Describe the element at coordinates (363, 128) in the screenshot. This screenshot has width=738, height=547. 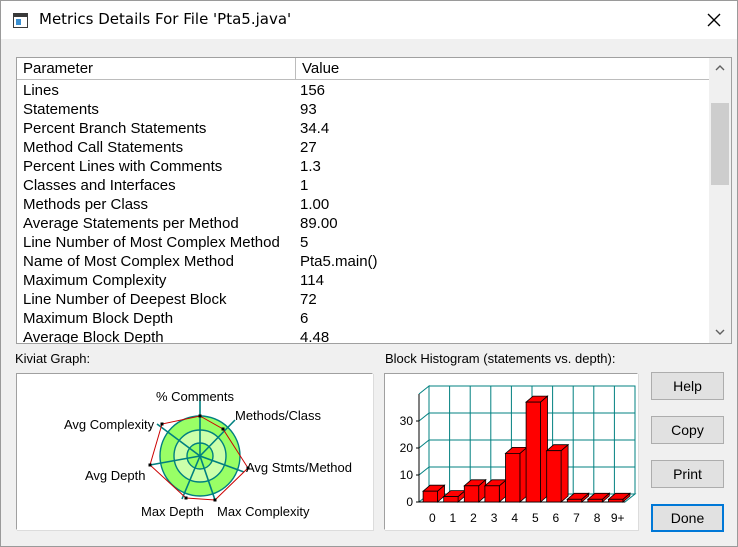
I see `list-item: Percent Branch Statements 34.4` at that location.